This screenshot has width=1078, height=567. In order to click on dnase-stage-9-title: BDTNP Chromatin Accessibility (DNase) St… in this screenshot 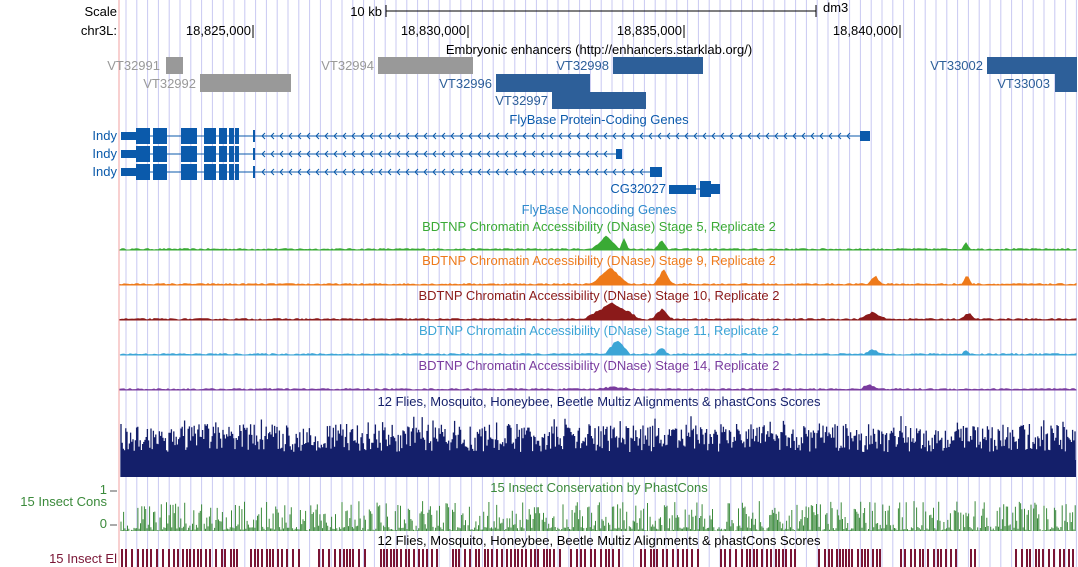, I will do `click(599, 260)`.